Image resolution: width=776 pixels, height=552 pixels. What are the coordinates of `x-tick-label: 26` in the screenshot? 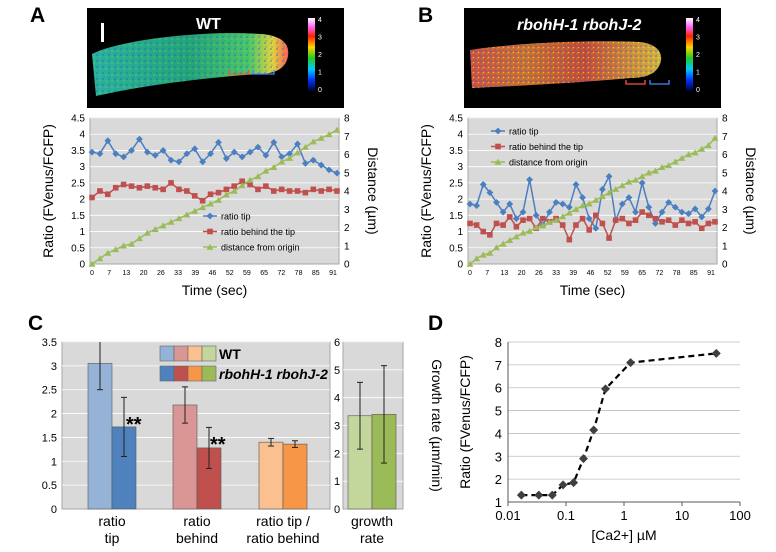 It's located at (539, 273).